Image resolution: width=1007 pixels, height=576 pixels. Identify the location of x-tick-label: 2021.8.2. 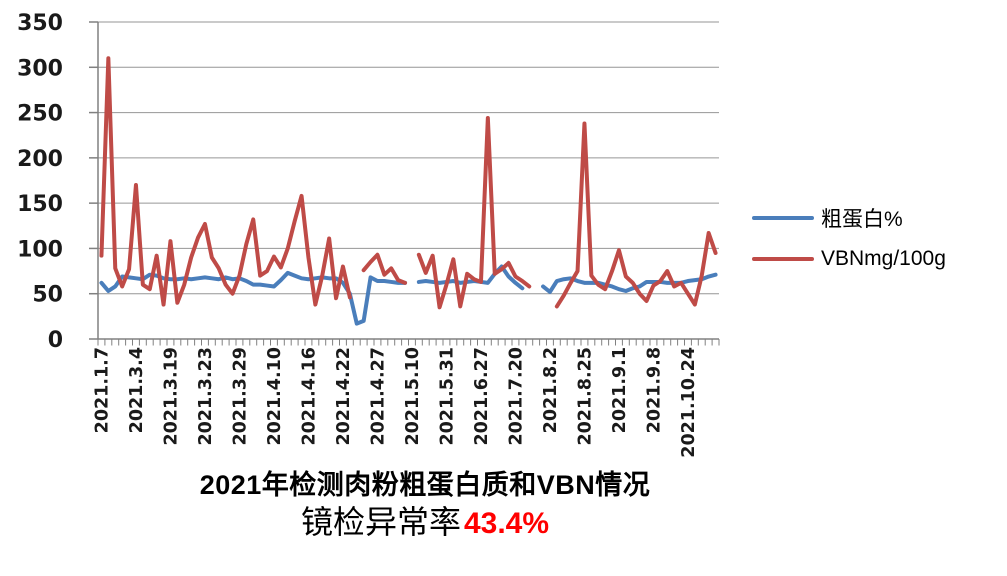
(551, 390).